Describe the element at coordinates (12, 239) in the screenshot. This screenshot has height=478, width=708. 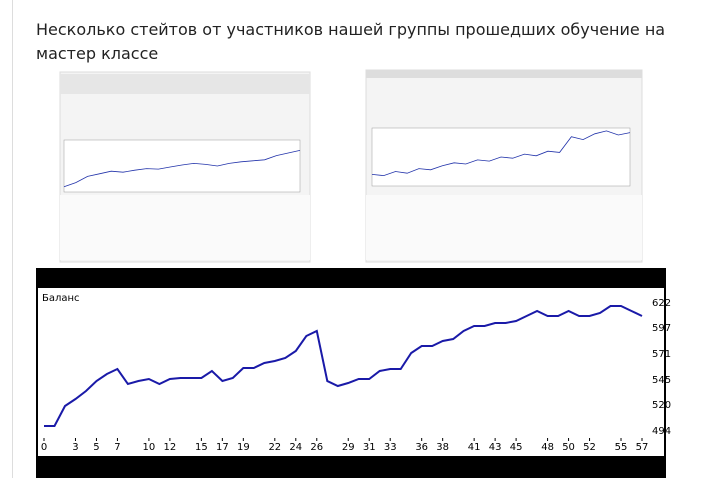
I see `left-border` at that location.